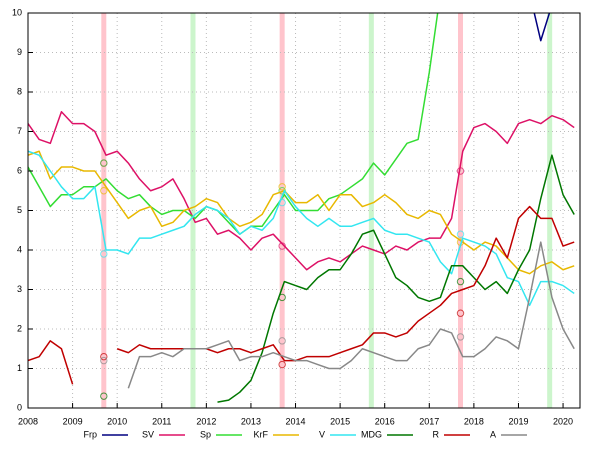 This screenshot has width=600, height=450. What do you see at coordinates (261, 434) in the screenshot?
I see `legend-label: KrF` at bounding box center [261, 434].